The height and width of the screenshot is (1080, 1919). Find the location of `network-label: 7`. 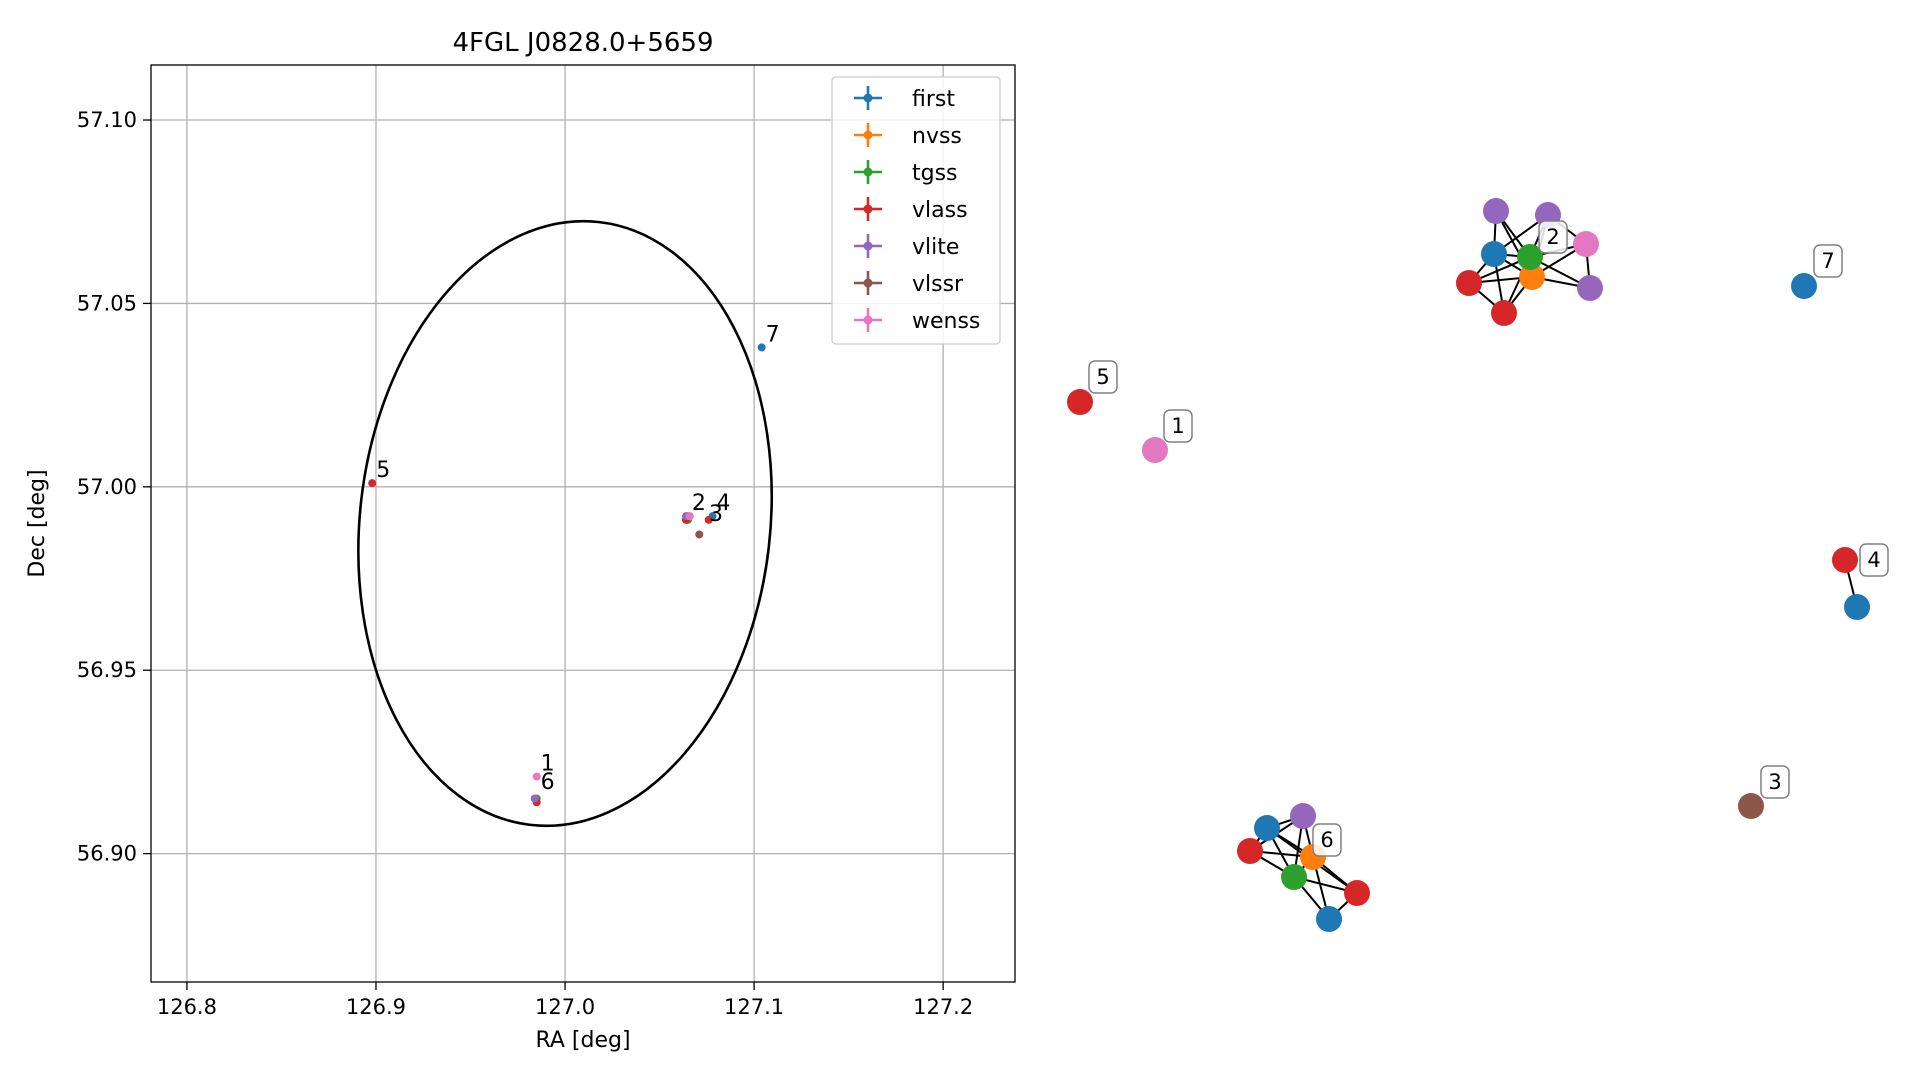

network-label: 7 is located at coordinates (1827, 261).